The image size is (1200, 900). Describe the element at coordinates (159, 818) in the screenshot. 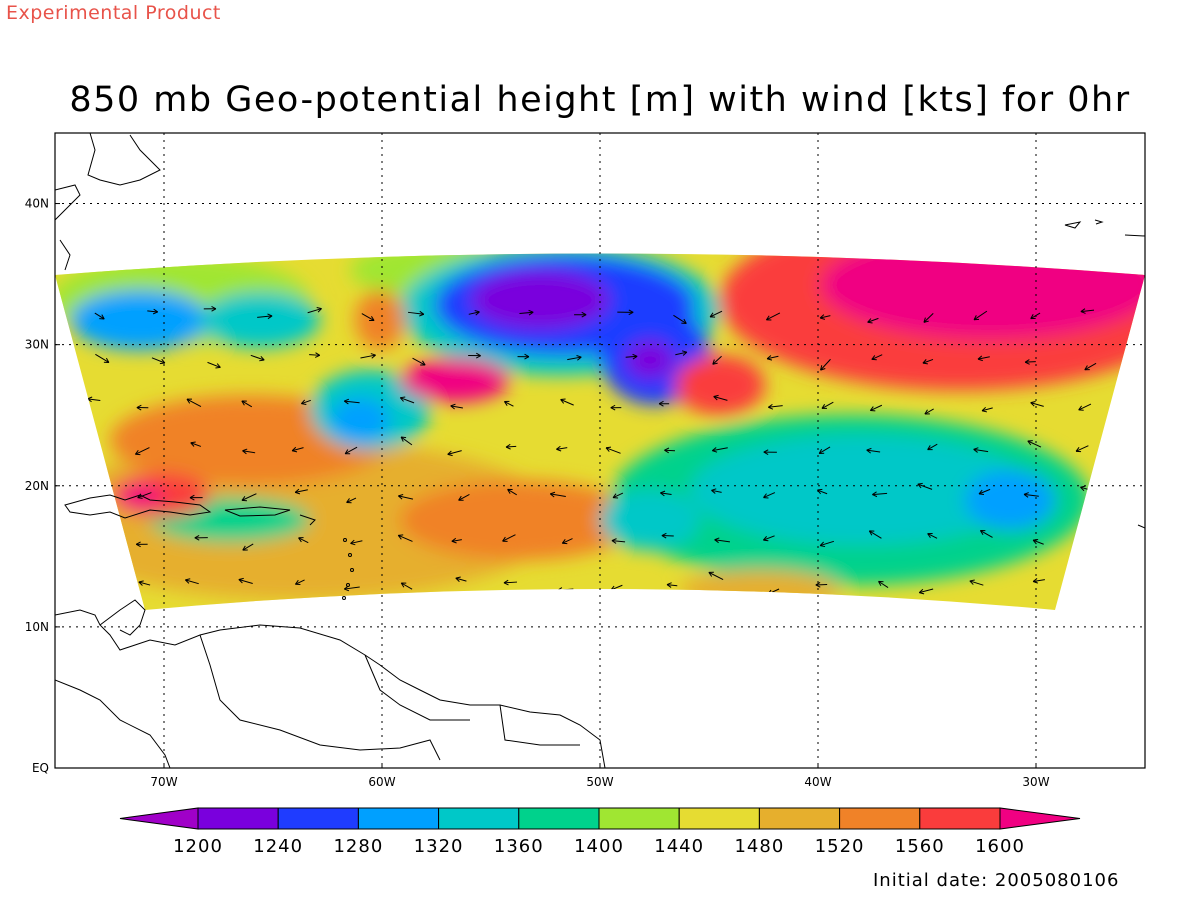

I see `colorbar-min-triangle` at that location.